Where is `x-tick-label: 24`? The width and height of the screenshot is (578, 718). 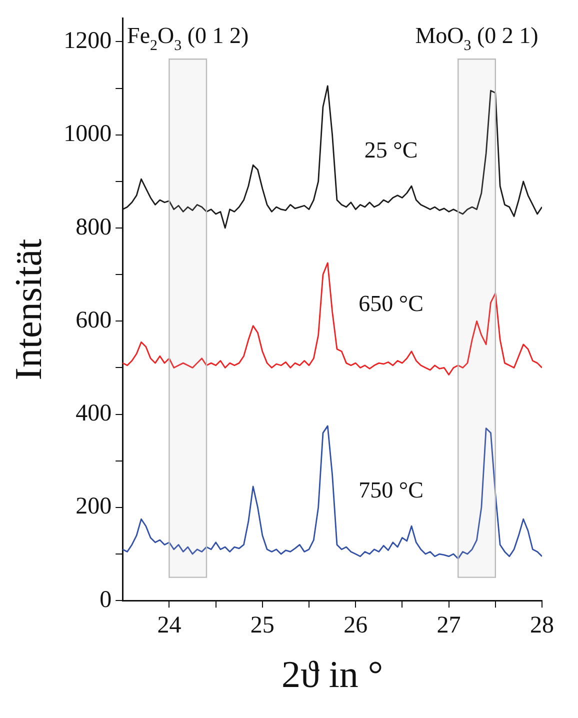 x-tick-label: 24 is located at coordinates (169, 625).